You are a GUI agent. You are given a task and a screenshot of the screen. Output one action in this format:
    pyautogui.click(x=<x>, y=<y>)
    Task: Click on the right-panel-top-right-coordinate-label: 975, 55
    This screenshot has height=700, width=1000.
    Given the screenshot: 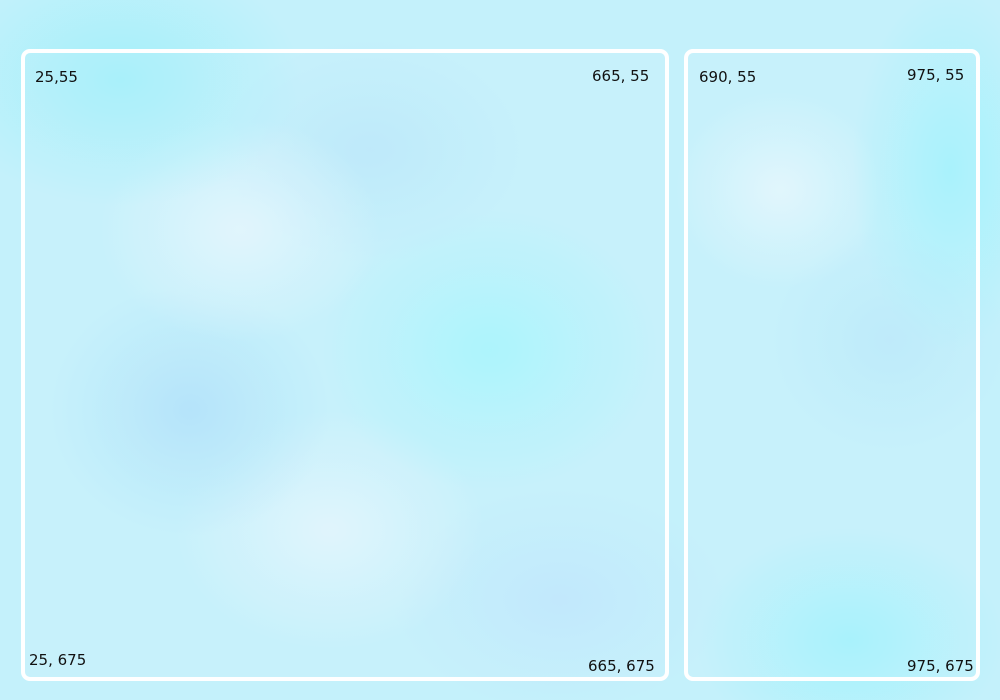 What is the action you would take?
    pyautogui.click(x=935, y=75)
    